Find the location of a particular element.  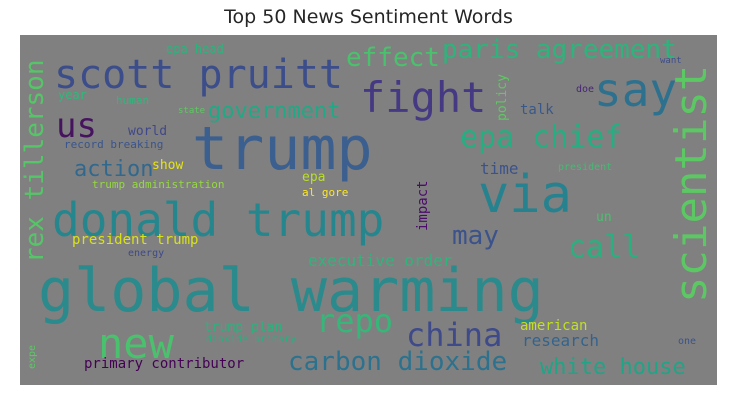

word-white-house: white house is located at coordinates (613, 367).